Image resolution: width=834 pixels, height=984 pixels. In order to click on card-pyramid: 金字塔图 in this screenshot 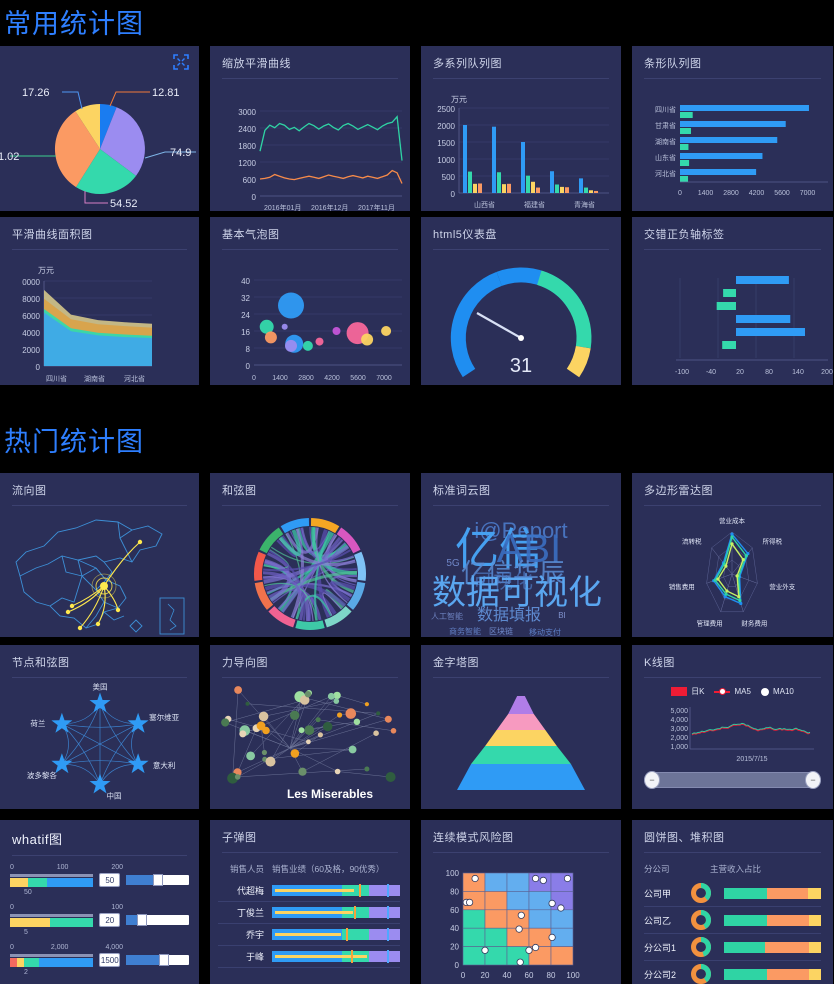, I will do `click(521, 727)`.